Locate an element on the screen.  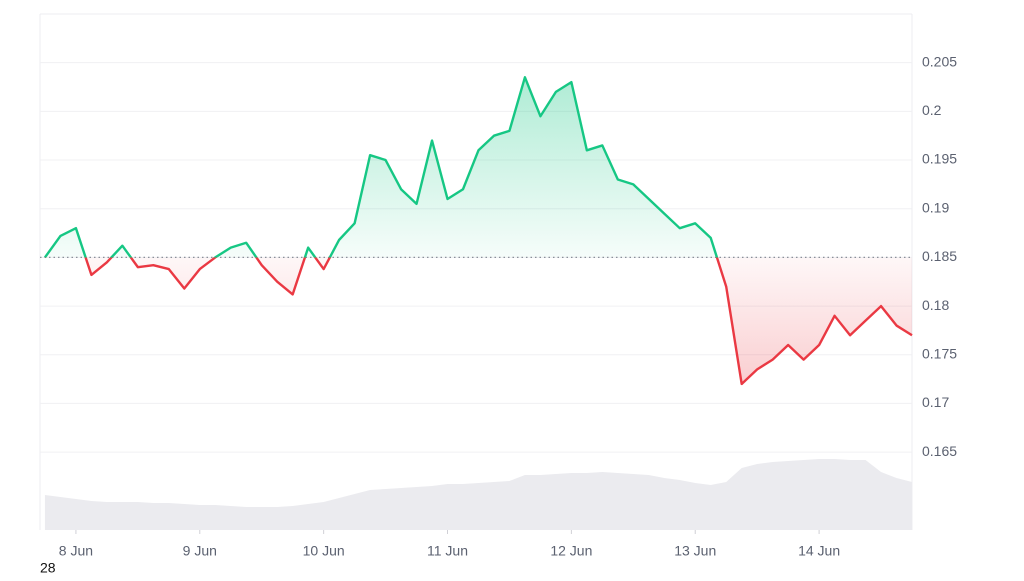
y-tick-label: 0.17 is located at coordinates (935, 402).